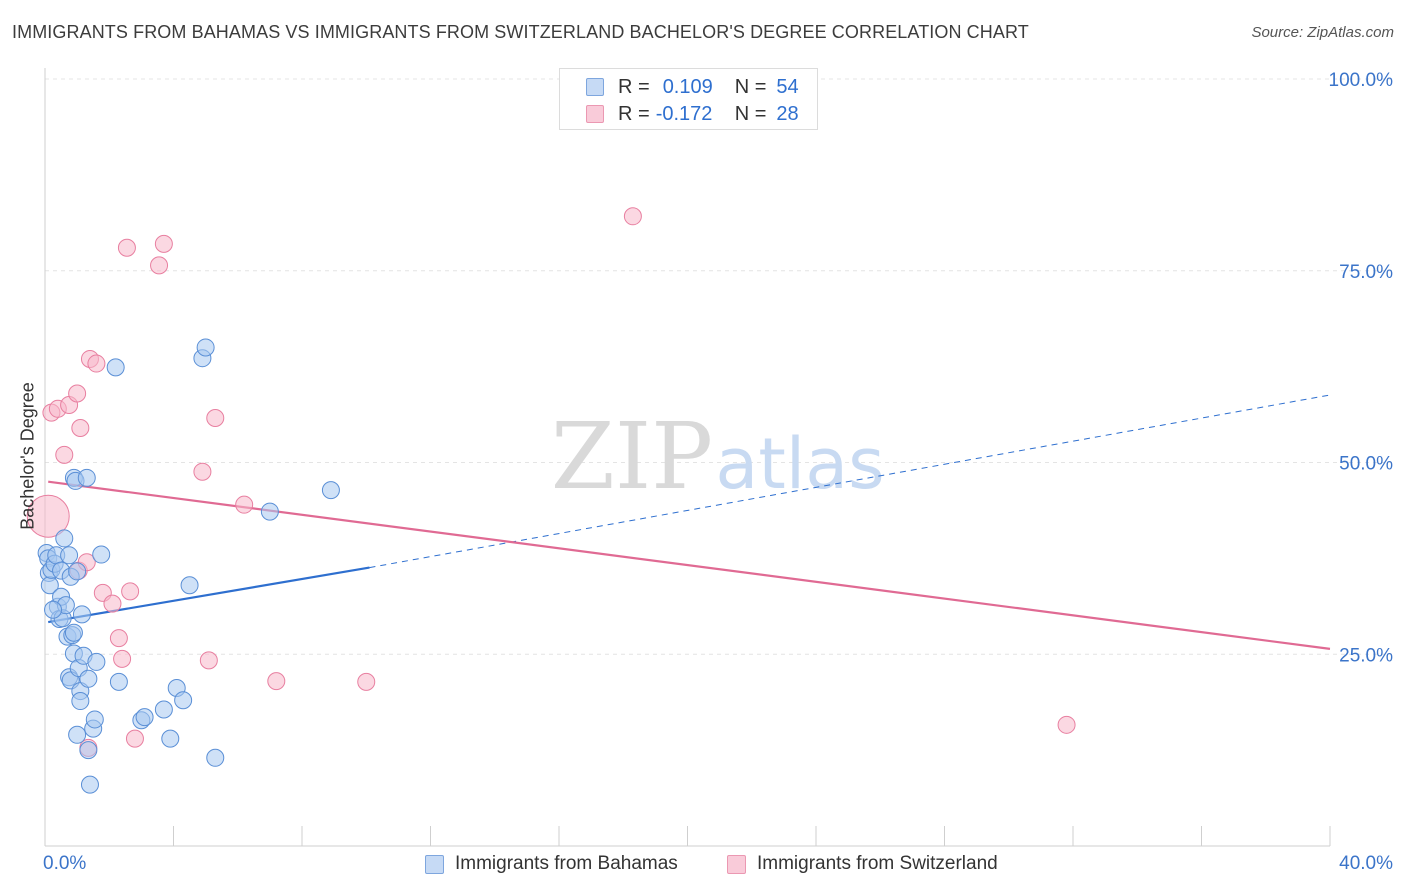 The width and height of the screenshot is (1406, 892). I want to click on trend-line-bahamas, so click(209, 595).